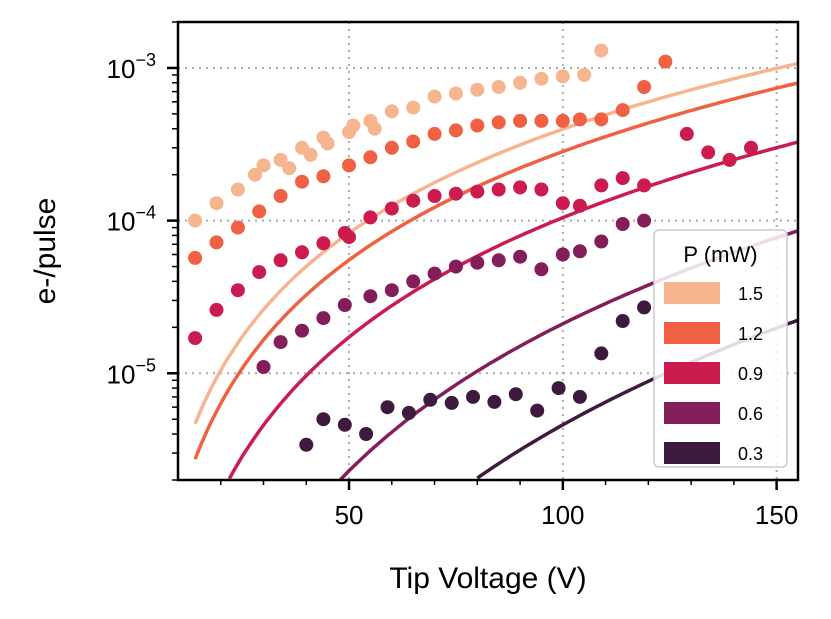 This screenshot has width=831, height=619. I want to click on legend-swatch-0.9, so click(692, 373).